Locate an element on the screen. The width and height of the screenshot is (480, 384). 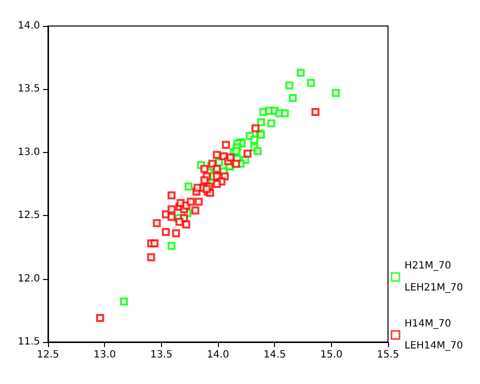
y-tick-label: 11.5 is located at coordinates (29, 342).